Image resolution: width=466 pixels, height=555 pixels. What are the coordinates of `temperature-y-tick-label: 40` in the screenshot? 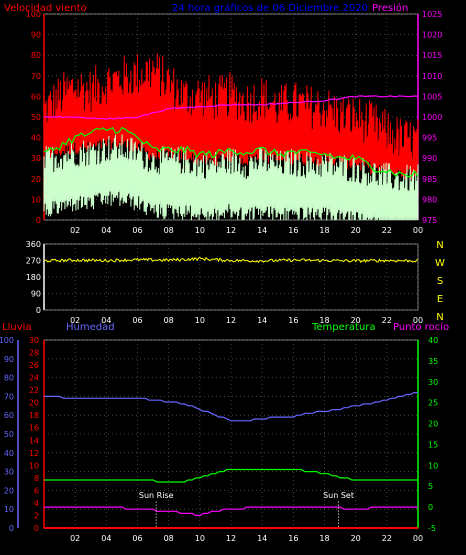 It's located at (433, 340).